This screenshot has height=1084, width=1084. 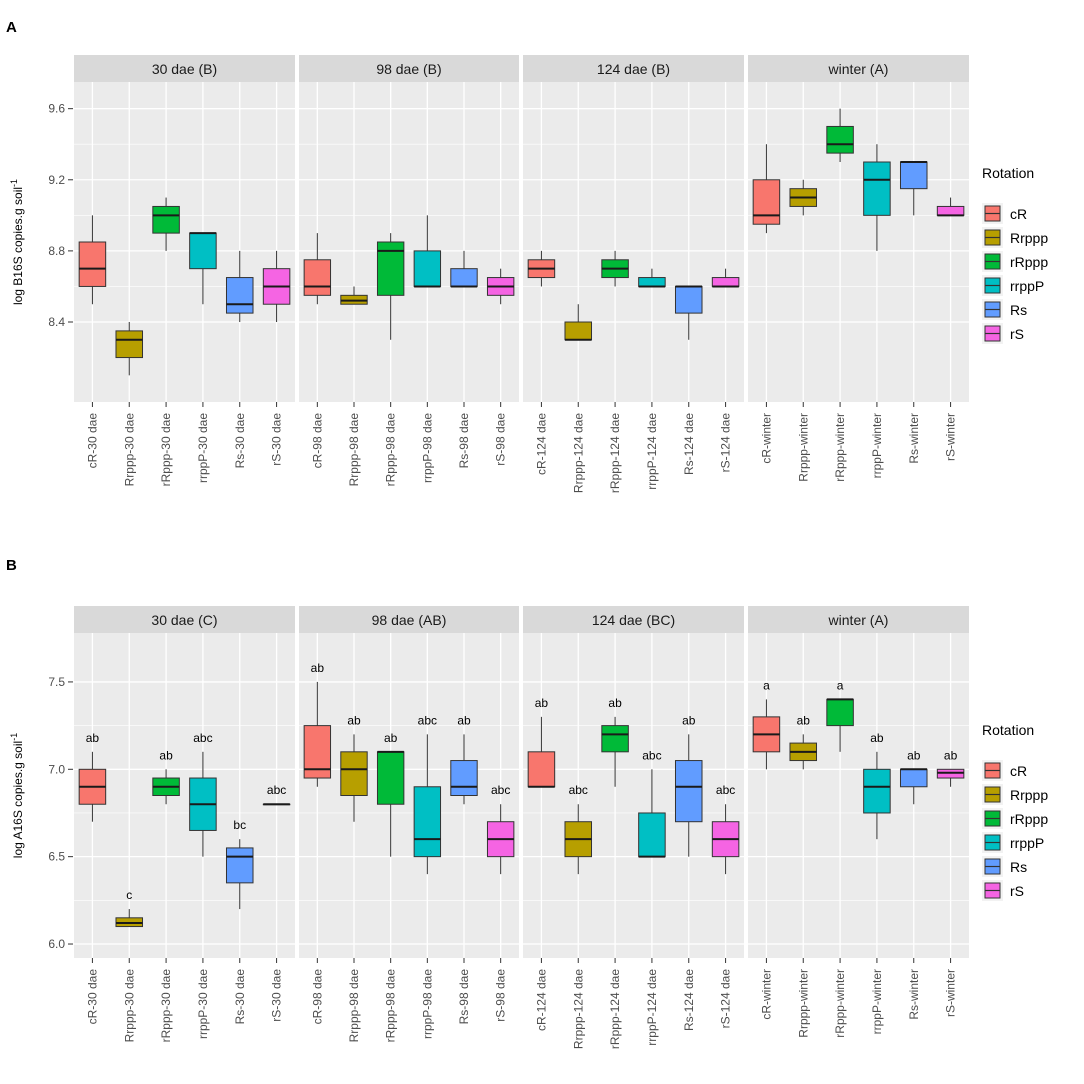 What do you see at coordinates (56, 109) in the screenshot?
I see `y-tick-label: 9.6` at bounding box center [56, 109].